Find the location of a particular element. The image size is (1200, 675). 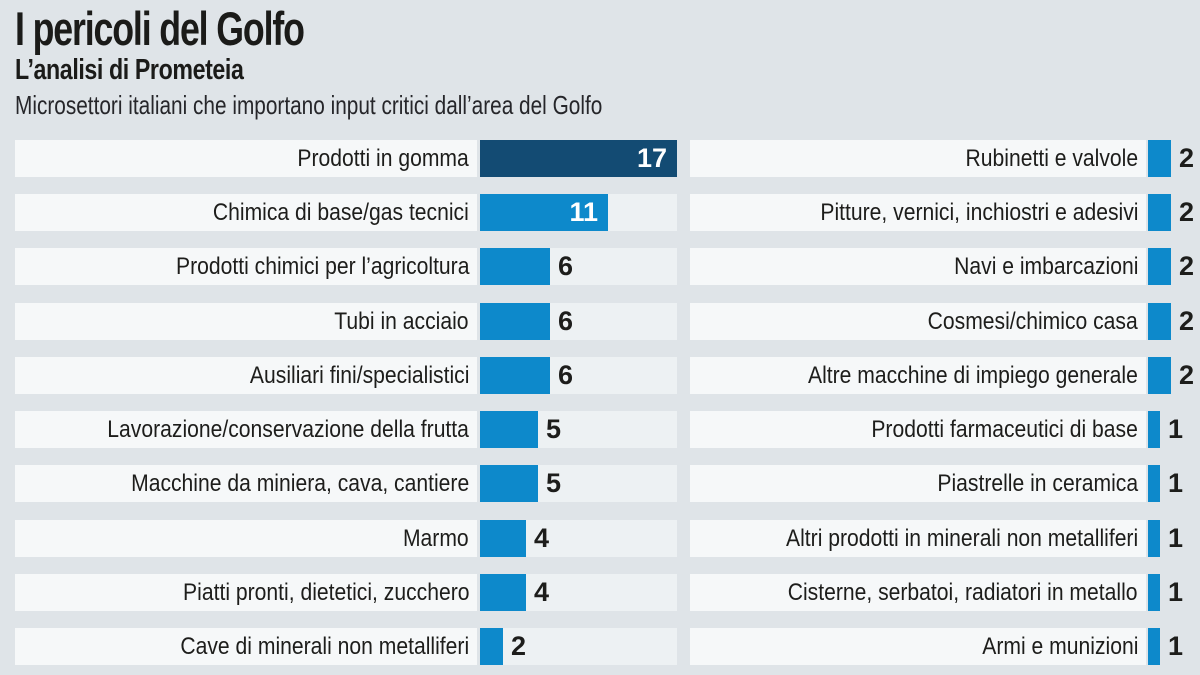

row-label-band: Prodotti in gomma is located at coordinates (246, 158).